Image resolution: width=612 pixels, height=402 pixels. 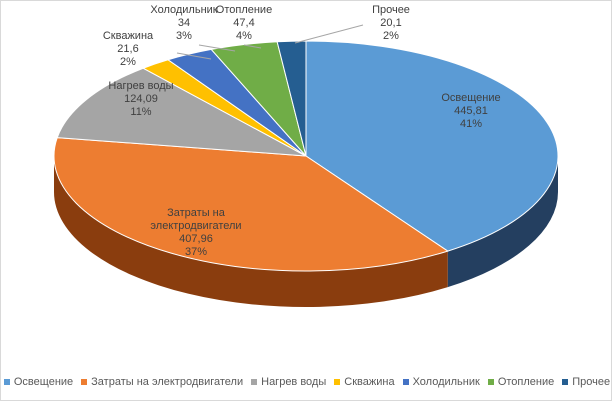 I want to click on slice-5-data-label: Холодильник 34 3%, so click(x=183, y=23).